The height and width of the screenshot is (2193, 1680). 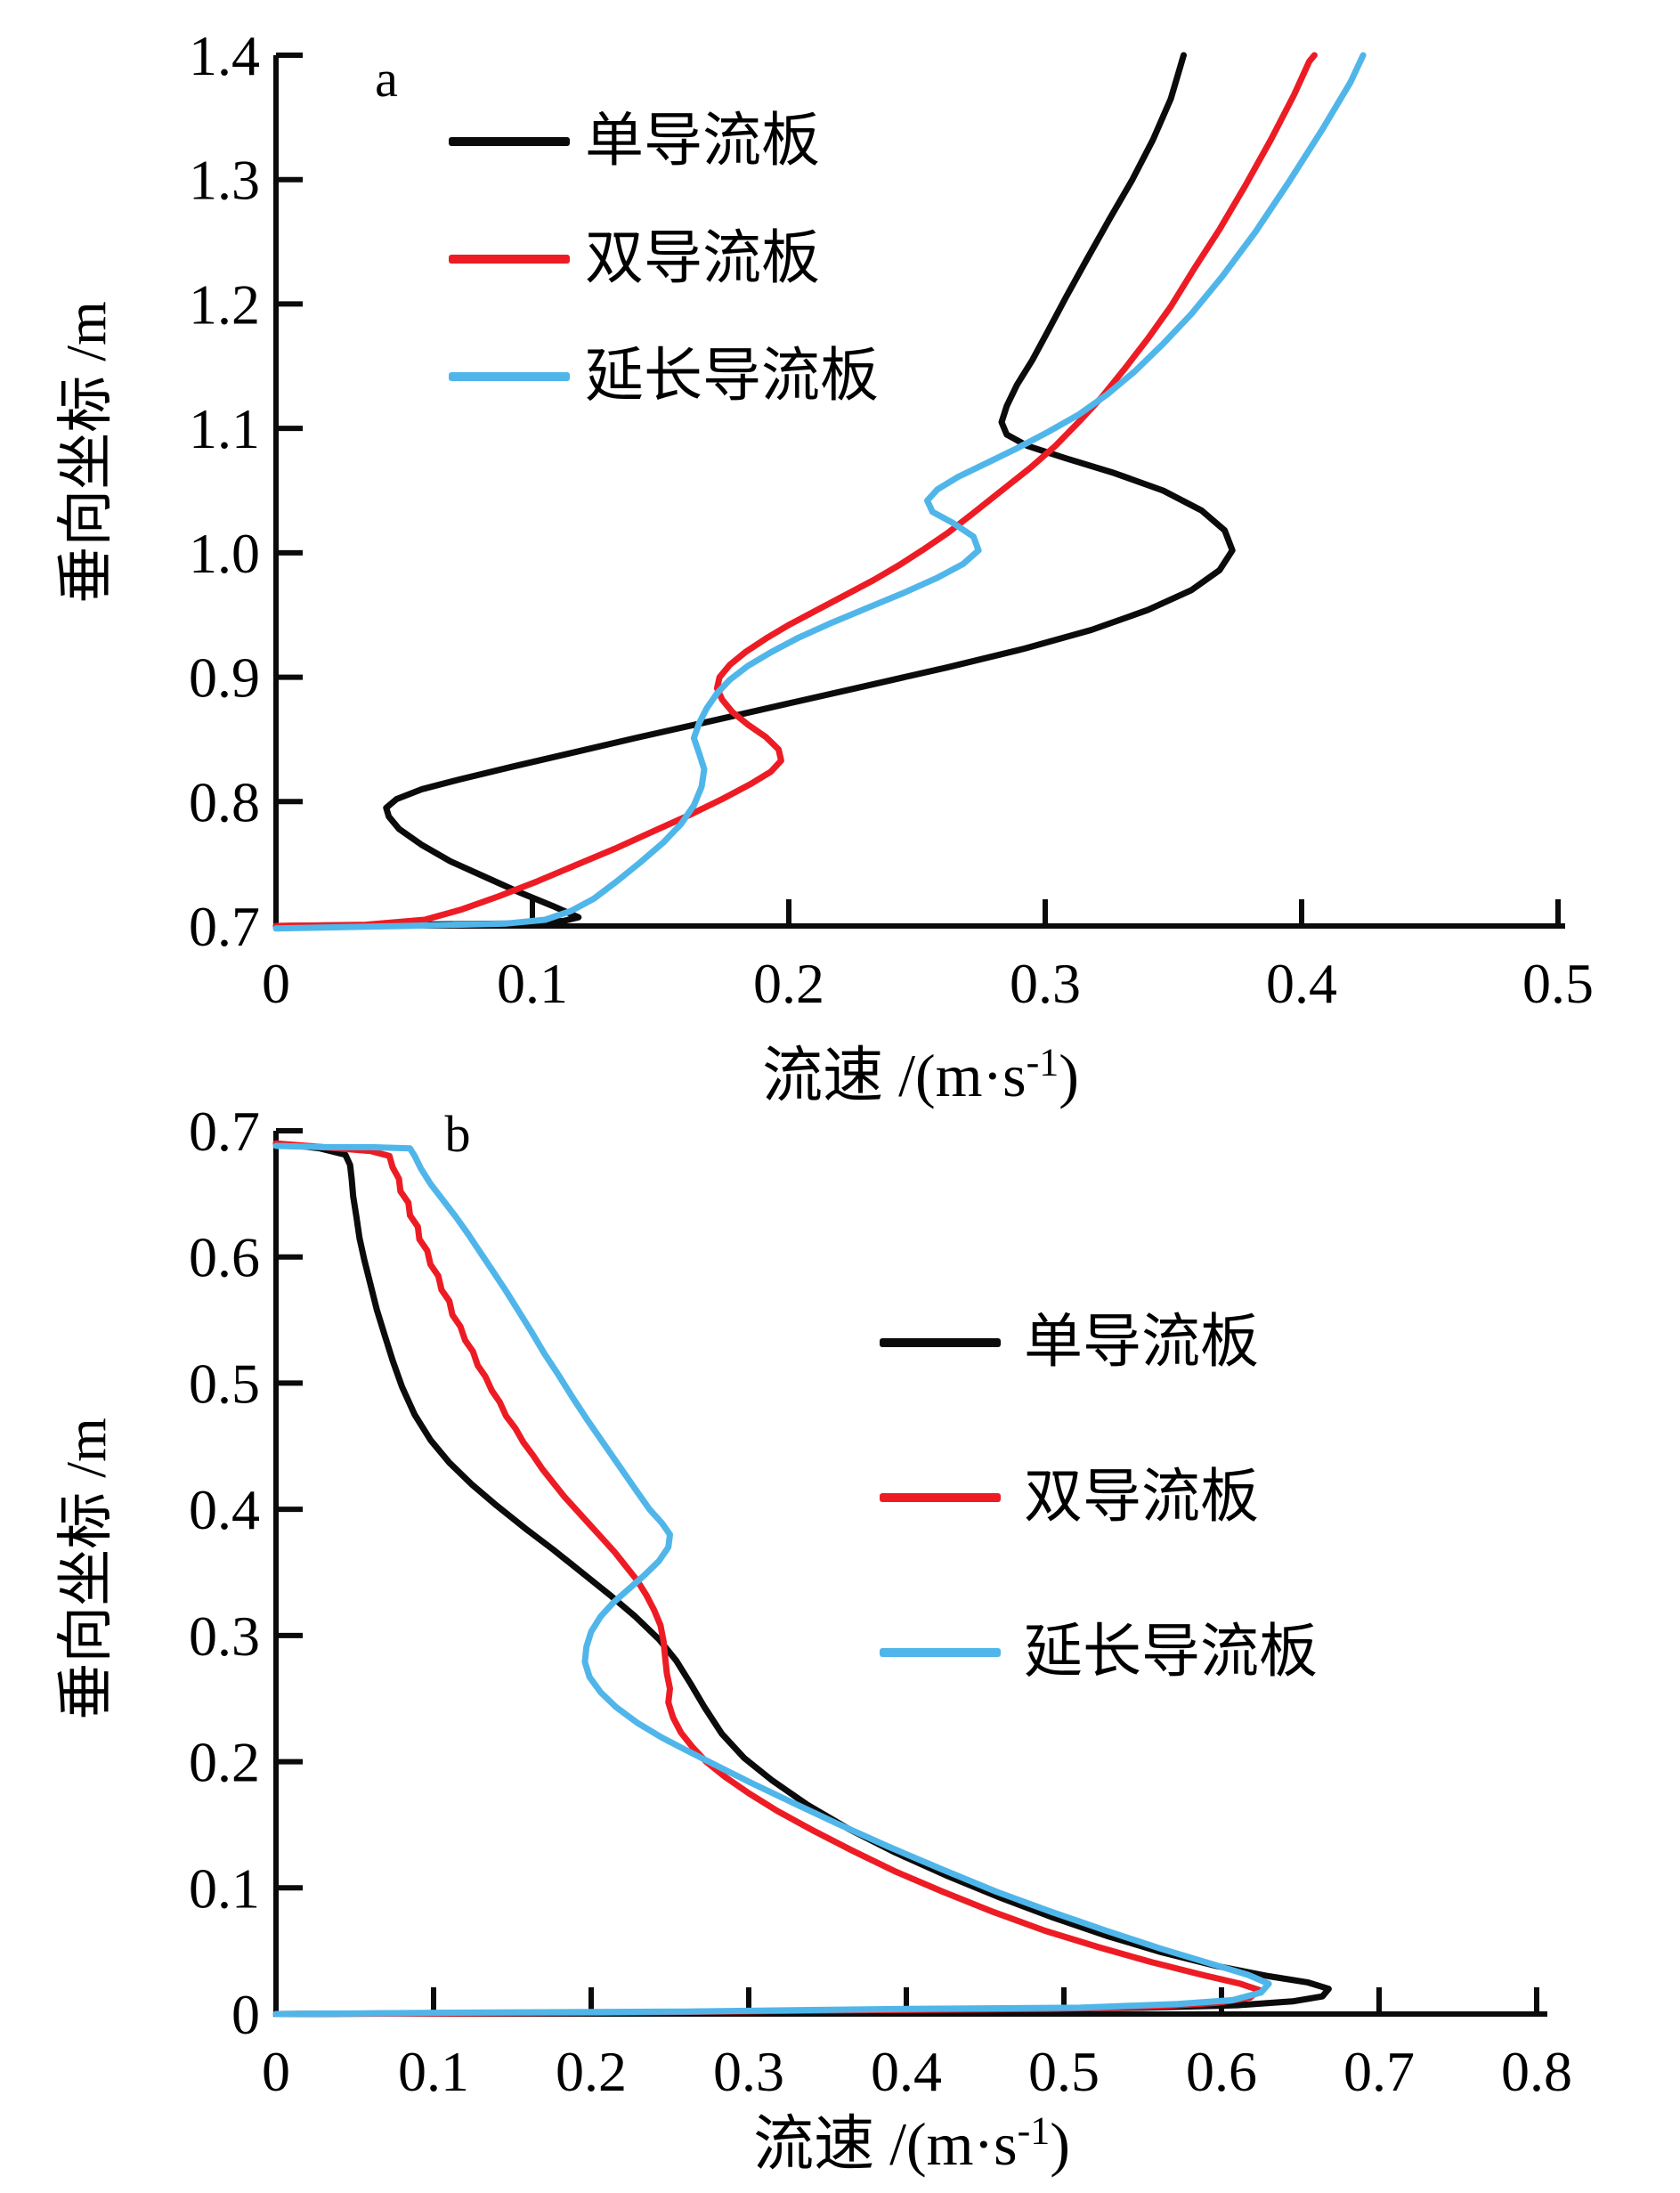 I want to click on chart-b-x-tick-label-0.7: 0.7, so click(x=1379, y=2071).